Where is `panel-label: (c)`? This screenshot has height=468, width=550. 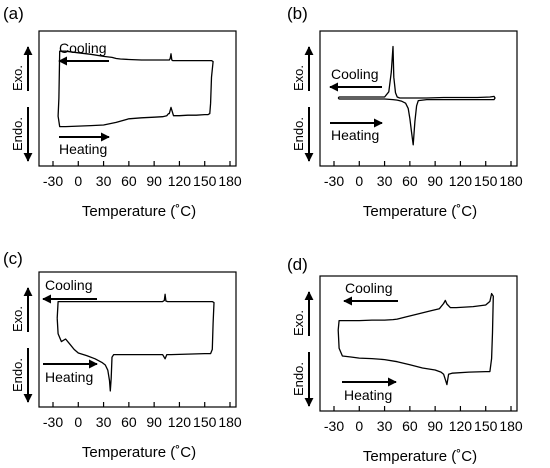
panel-label: (c) is located at coordinates (13, 258).